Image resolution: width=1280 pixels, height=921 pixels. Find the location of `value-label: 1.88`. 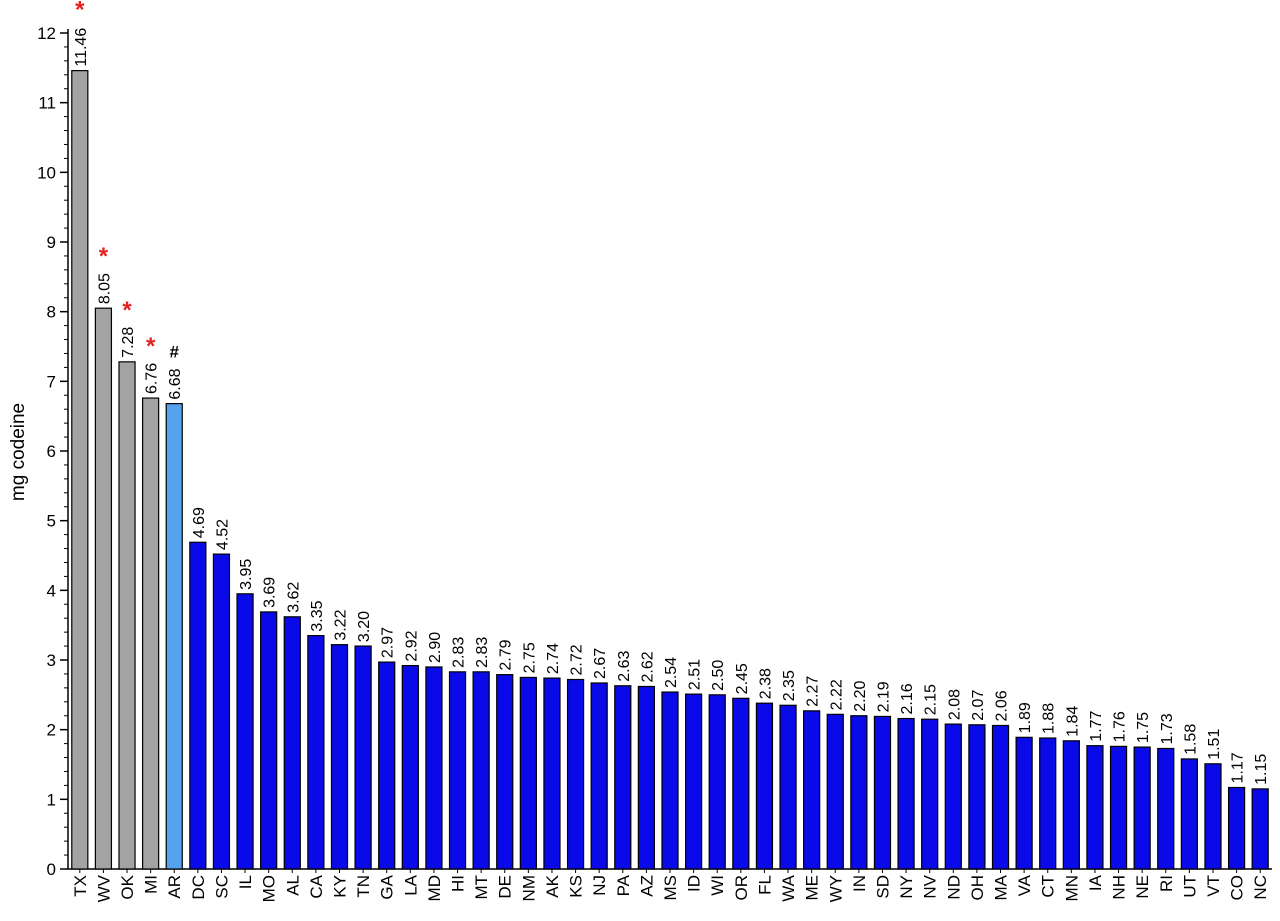

value-label: 1.88 is located at coordinates (1049, 718).